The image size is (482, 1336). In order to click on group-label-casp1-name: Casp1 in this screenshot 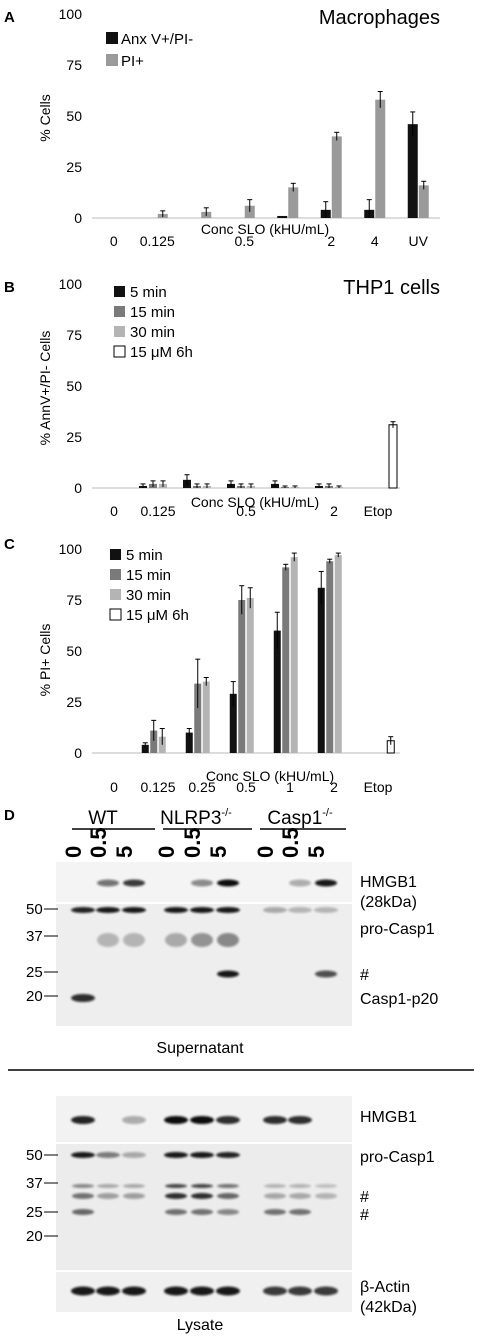, I will do `click(294, 818)`.